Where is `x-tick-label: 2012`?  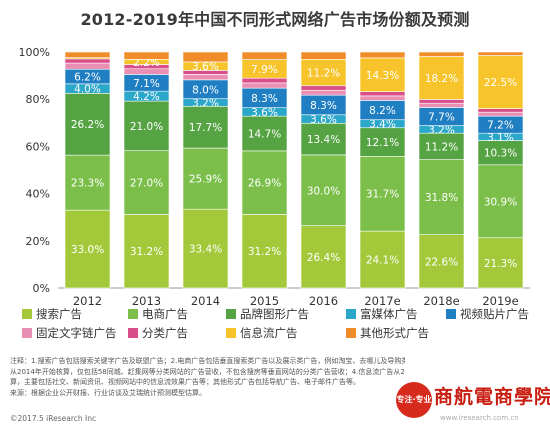 x-tick-label: 2012 is located at coordinates (87, 301).